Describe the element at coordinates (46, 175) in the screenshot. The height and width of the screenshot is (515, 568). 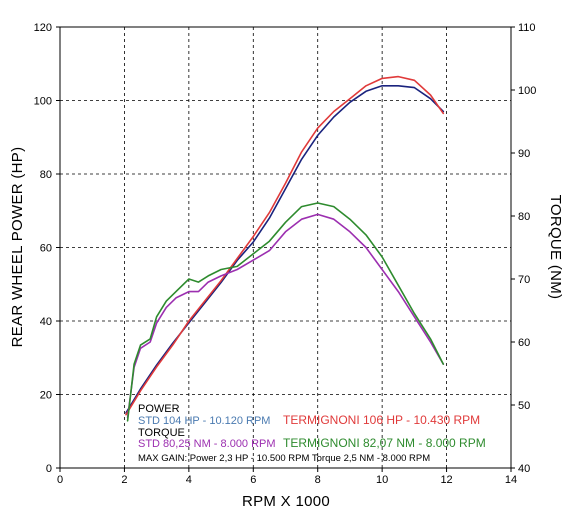
I see `y-tick-label: 80` at that location.